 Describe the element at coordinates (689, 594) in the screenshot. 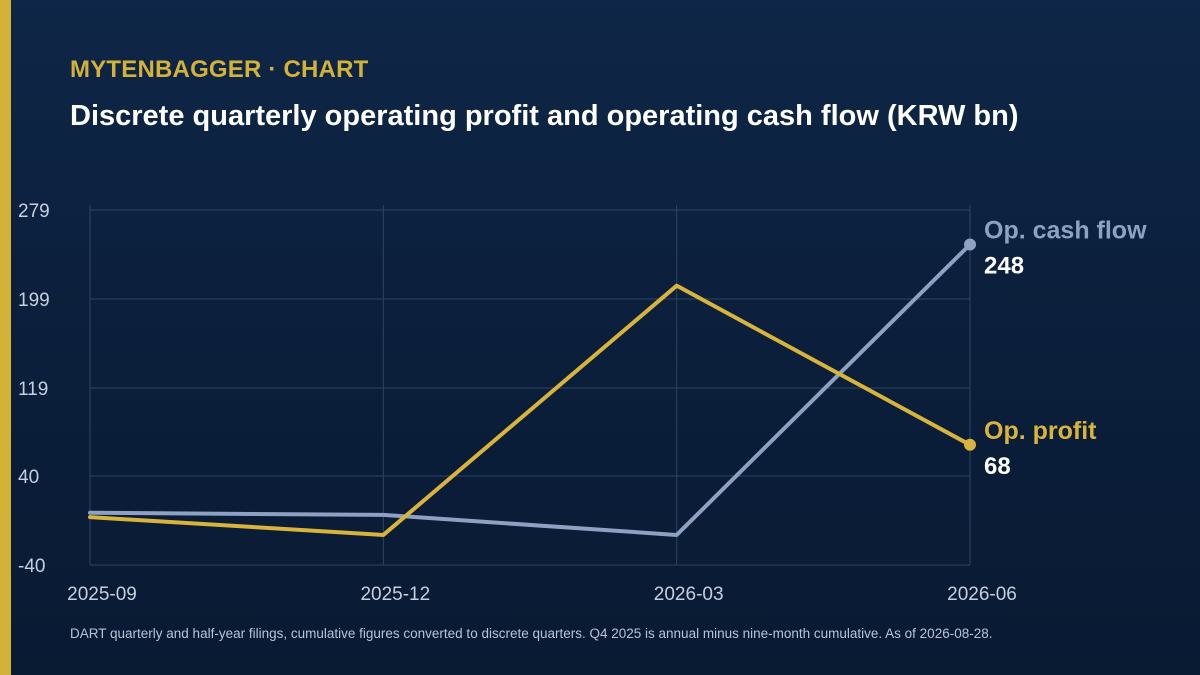

I see `x-tick-label: 2026-03` at that location.